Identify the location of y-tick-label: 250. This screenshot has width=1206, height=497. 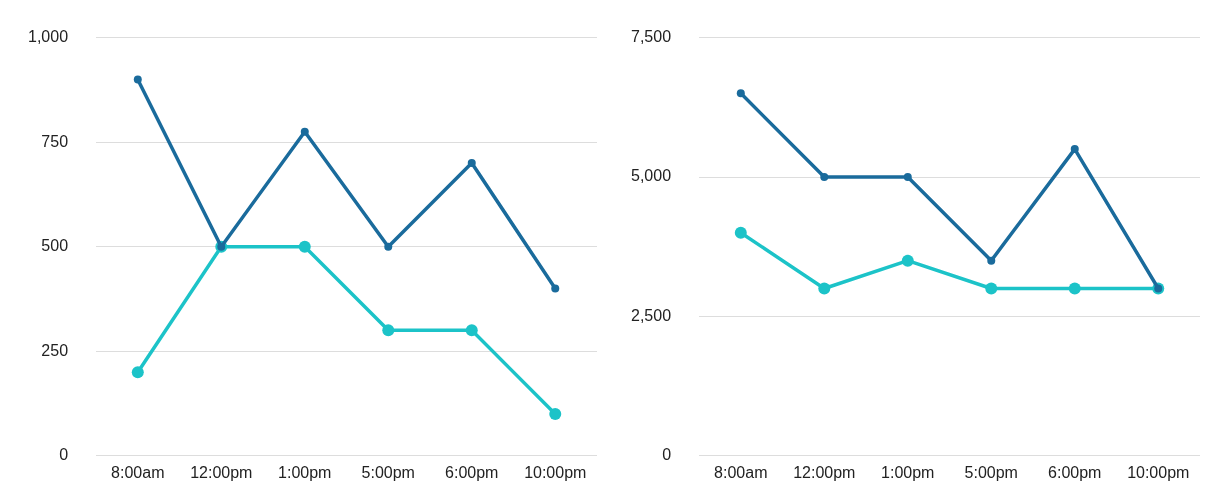
(55, 350).